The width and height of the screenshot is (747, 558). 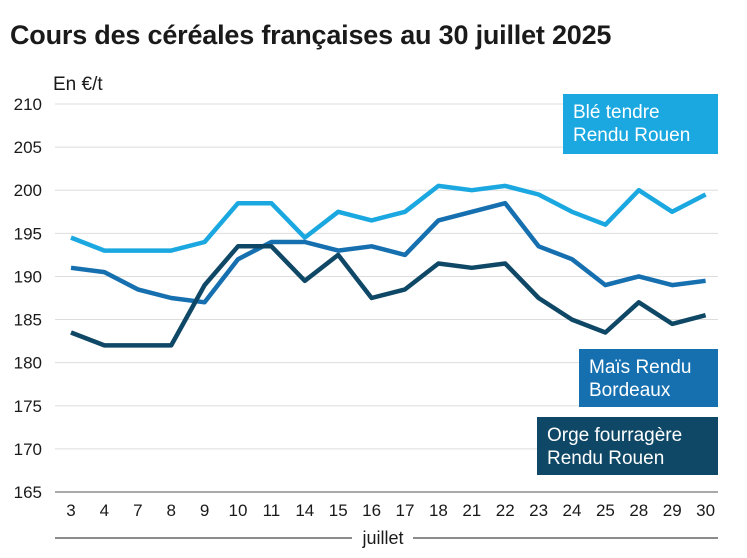 What do you see at coordinates (28, 298) in the screenshot?
I see `y-axis-ticks: 165 170 175 180 185 190 195 200 205 210` at bounding box center [28, 298].